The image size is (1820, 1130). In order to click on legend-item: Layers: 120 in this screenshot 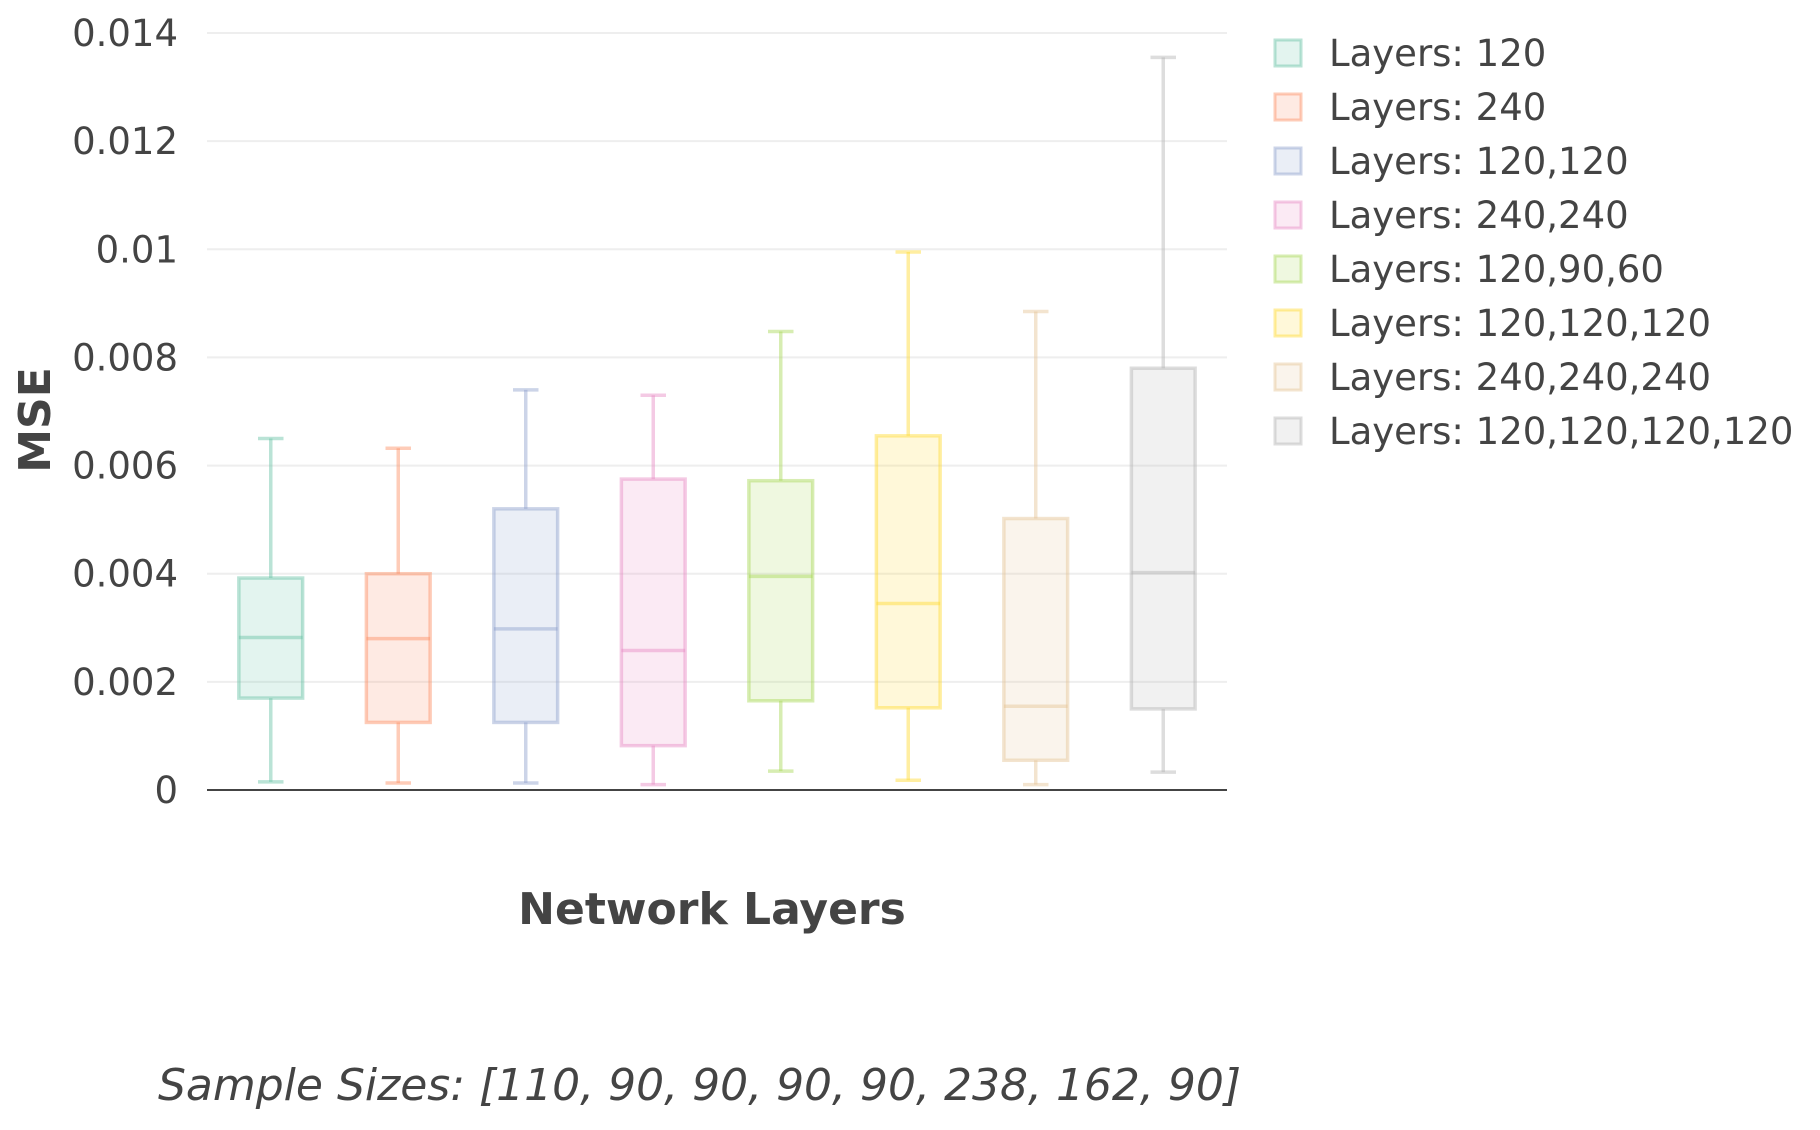, I will do `click(1409, 53)`.